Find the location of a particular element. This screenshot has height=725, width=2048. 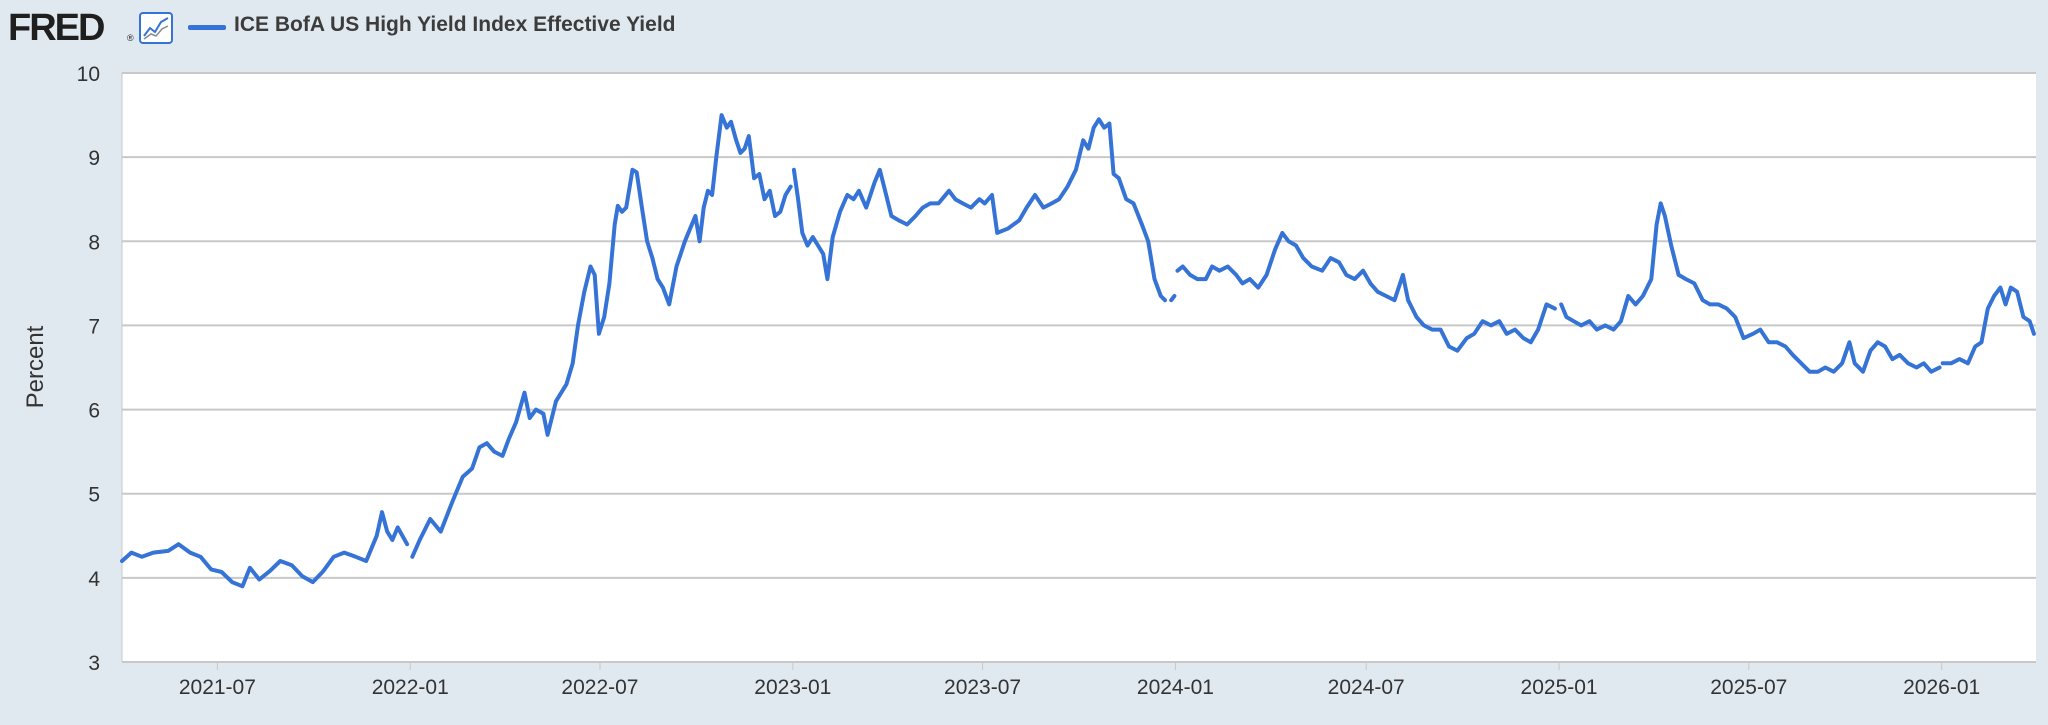

y-tick-label: 3 is located at coordinates (94, 663).